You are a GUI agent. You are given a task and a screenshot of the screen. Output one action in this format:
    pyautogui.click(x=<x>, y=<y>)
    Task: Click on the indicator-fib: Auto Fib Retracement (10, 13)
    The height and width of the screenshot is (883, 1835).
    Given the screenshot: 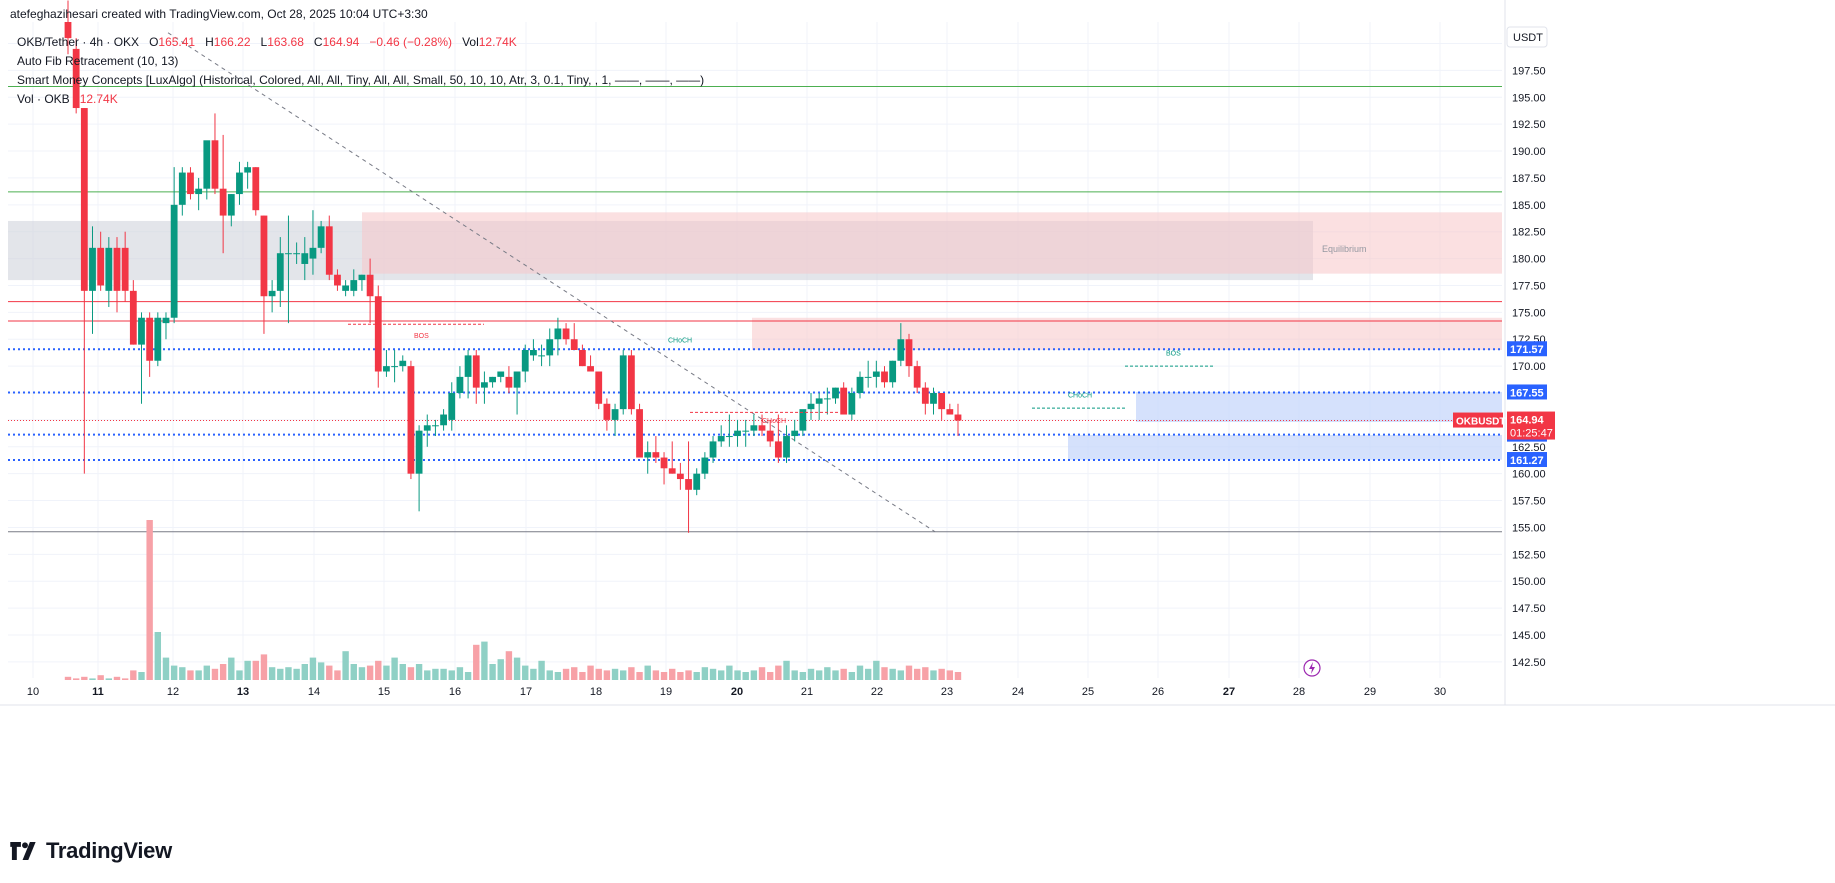 What is the action you would take?
    pyautogui.click(x=98, y=61)
    